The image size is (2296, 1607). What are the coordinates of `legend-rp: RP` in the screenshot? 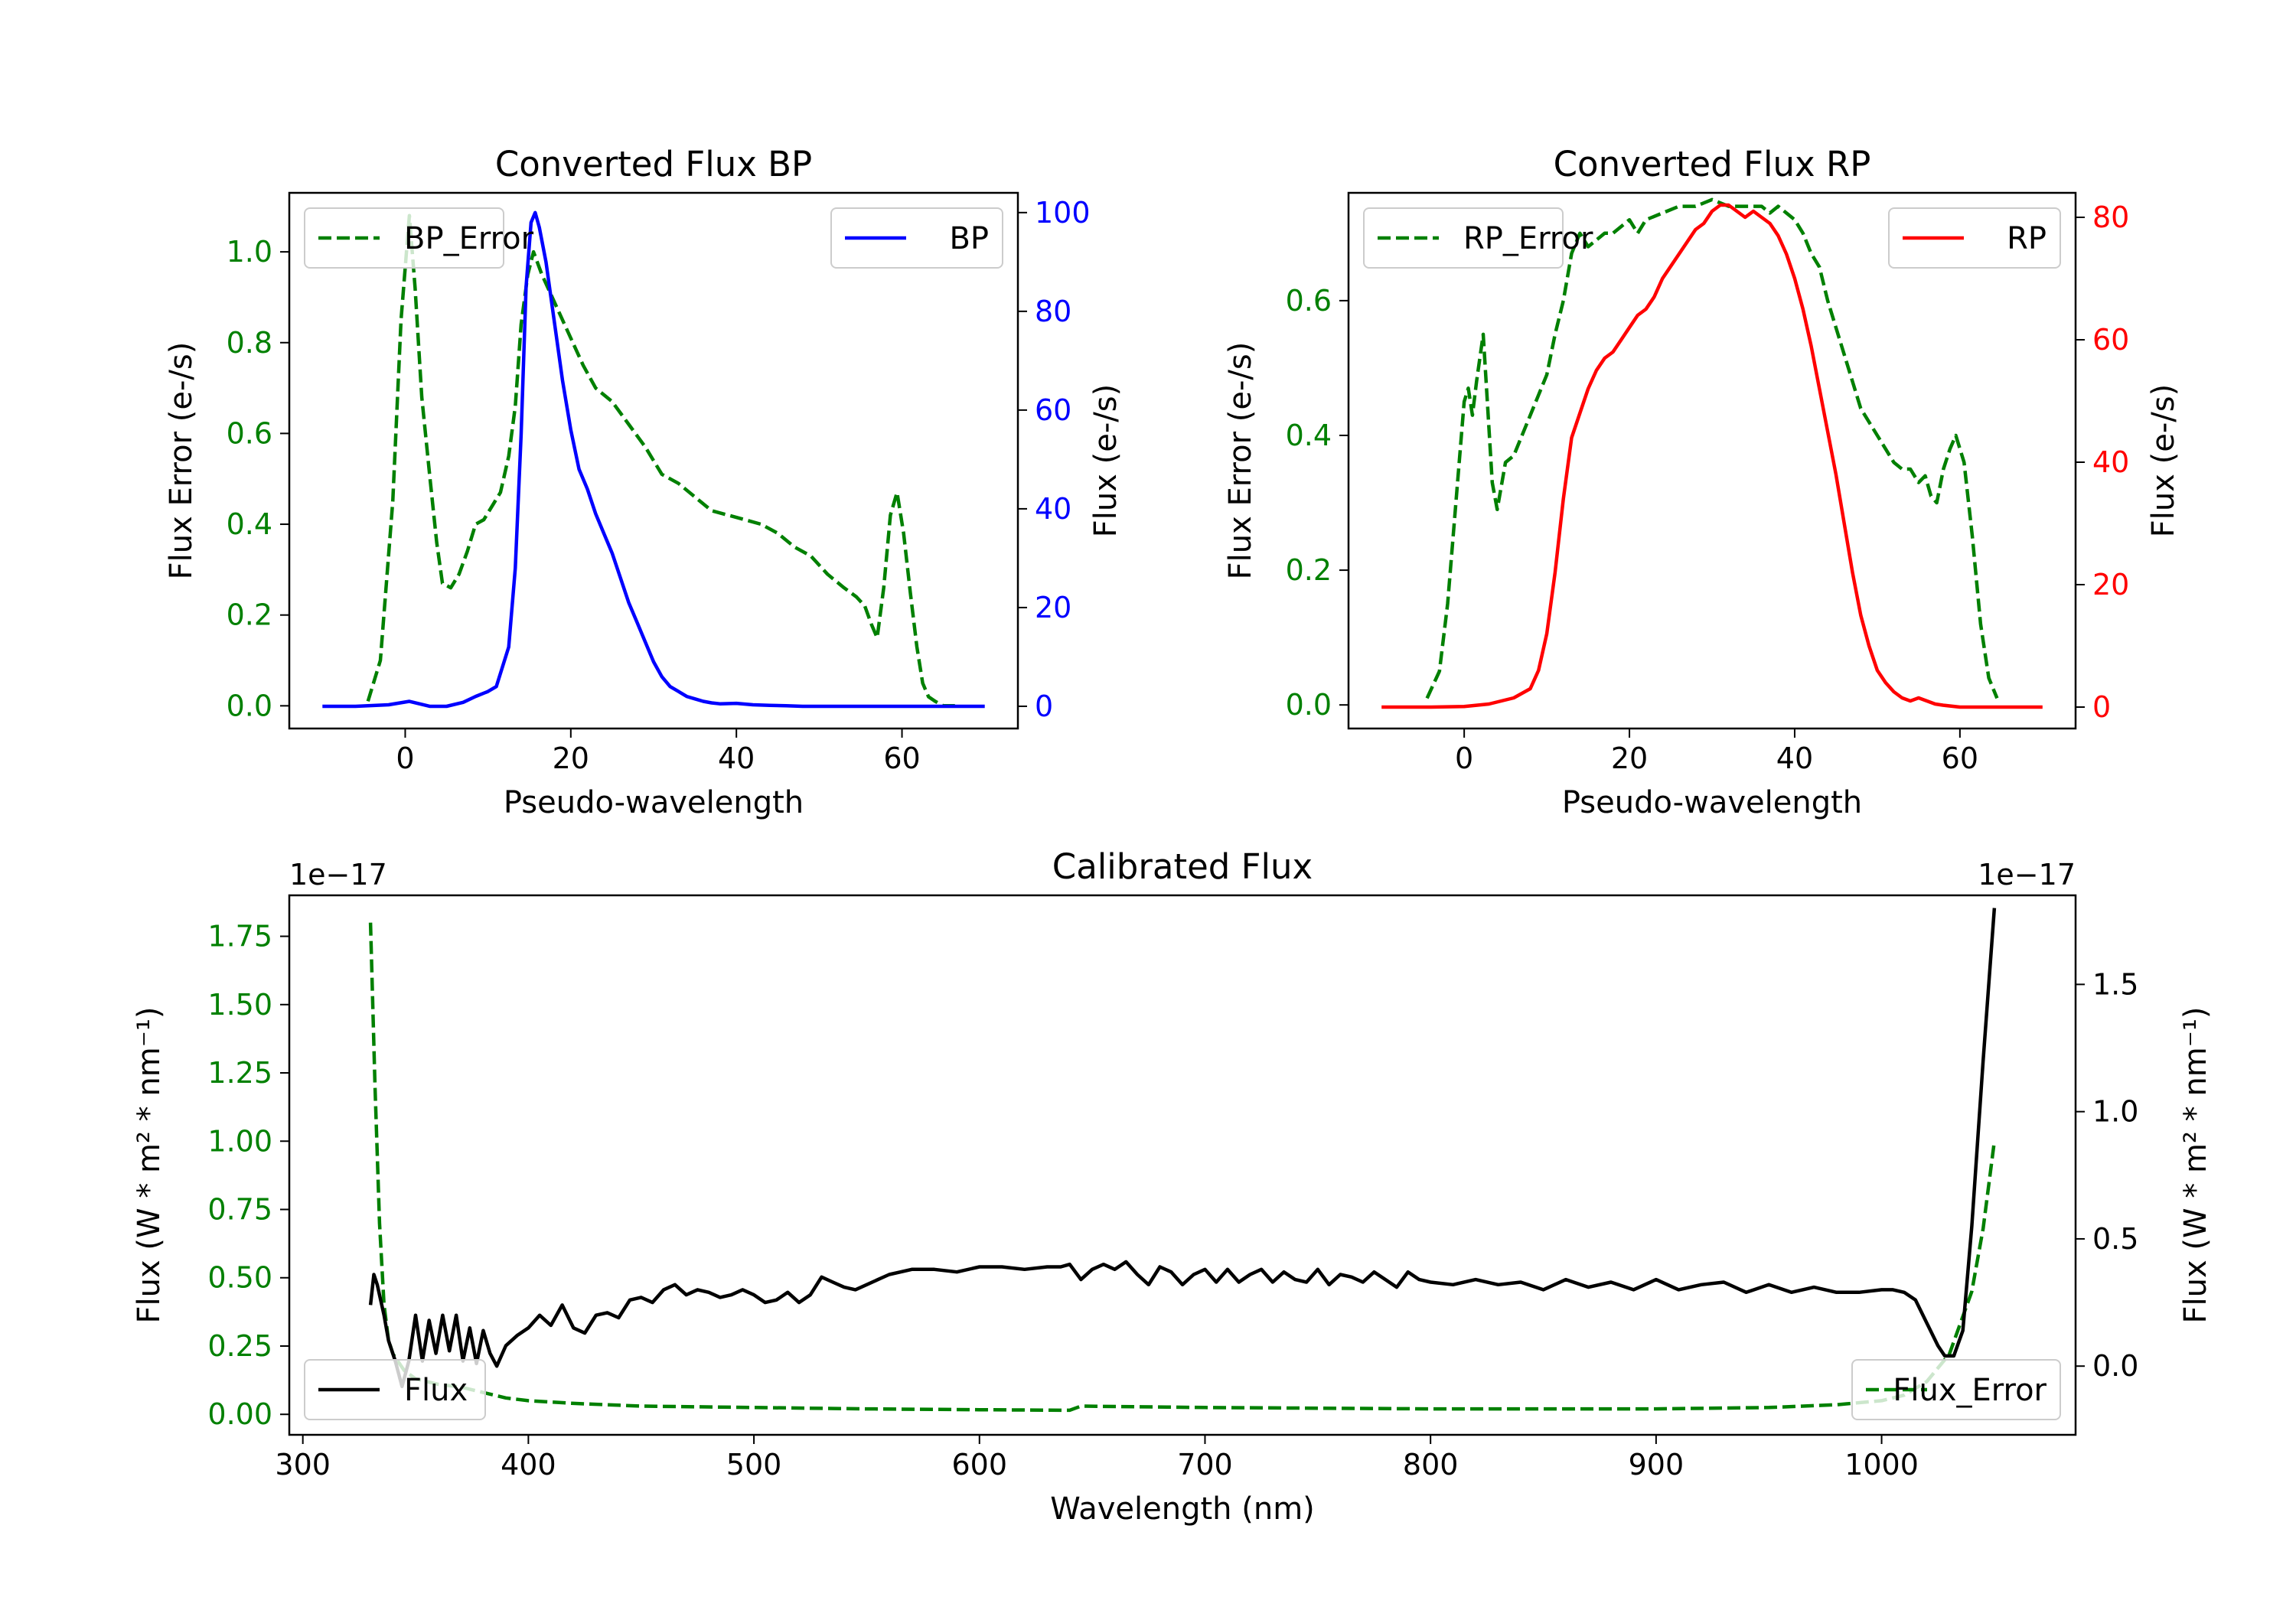 It's located at (1974, 238).